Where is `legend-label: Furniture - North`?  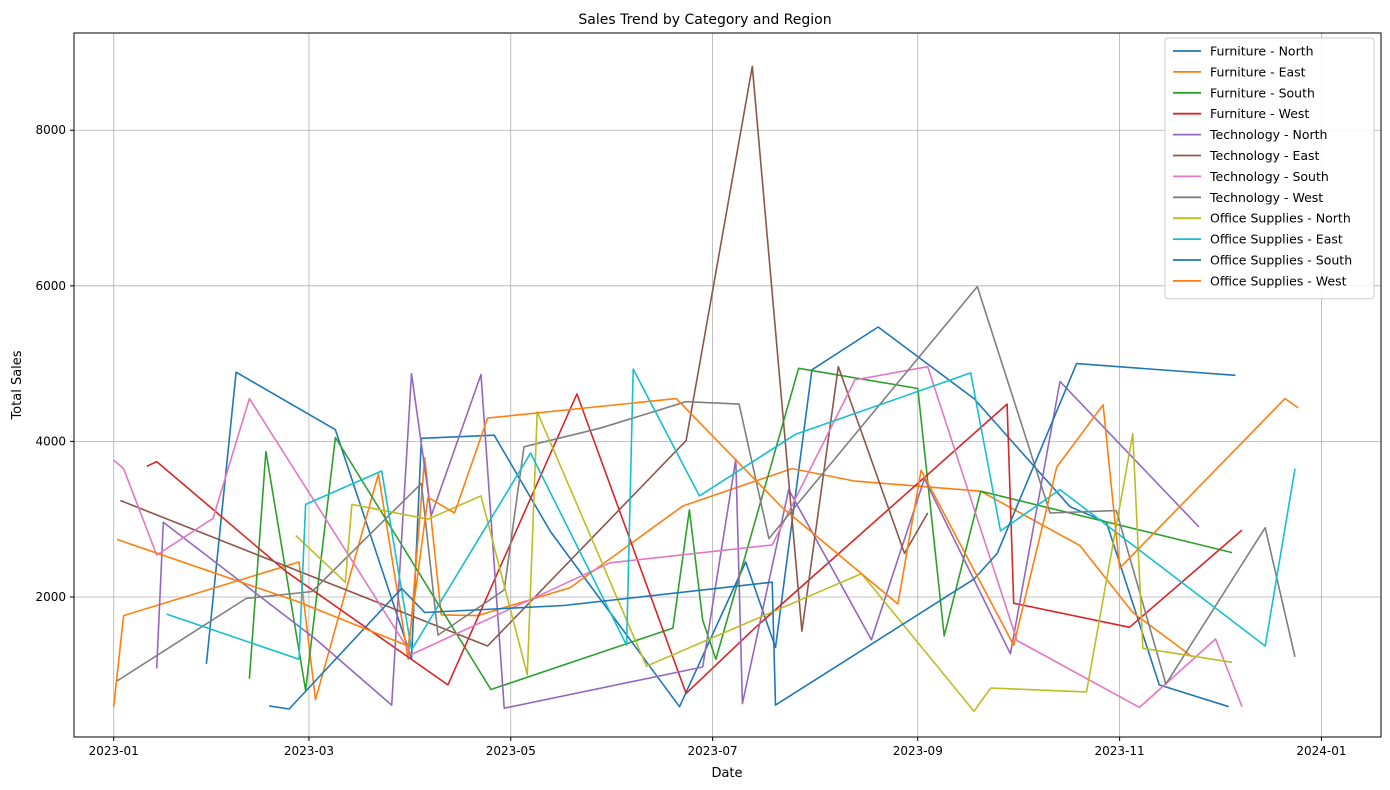 legend-label: Furniture - North is located at coordinates (1262, 51).